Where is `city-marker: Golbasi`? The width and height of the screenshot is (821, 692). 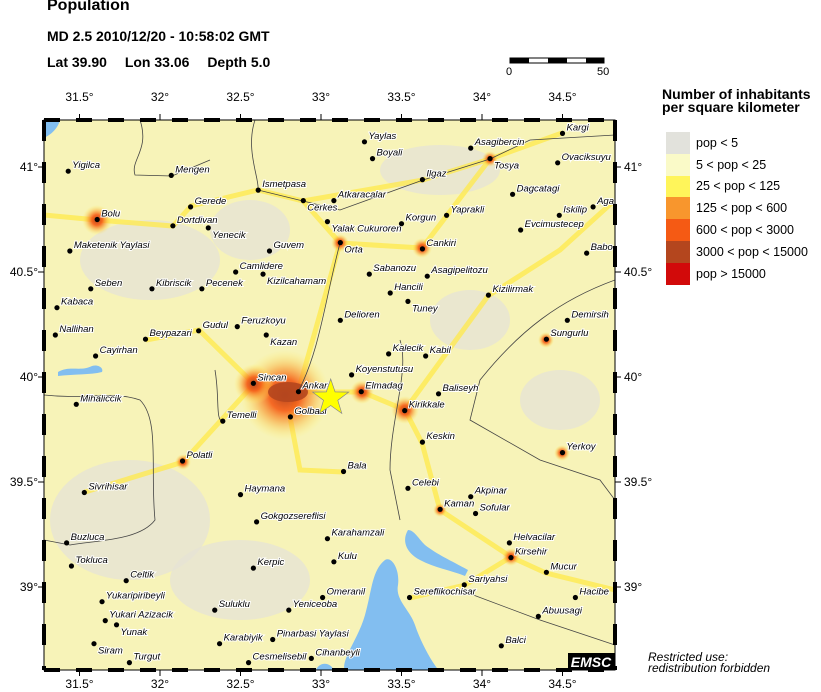 city-marker: Golbasi is located at coordinates (308, 412).